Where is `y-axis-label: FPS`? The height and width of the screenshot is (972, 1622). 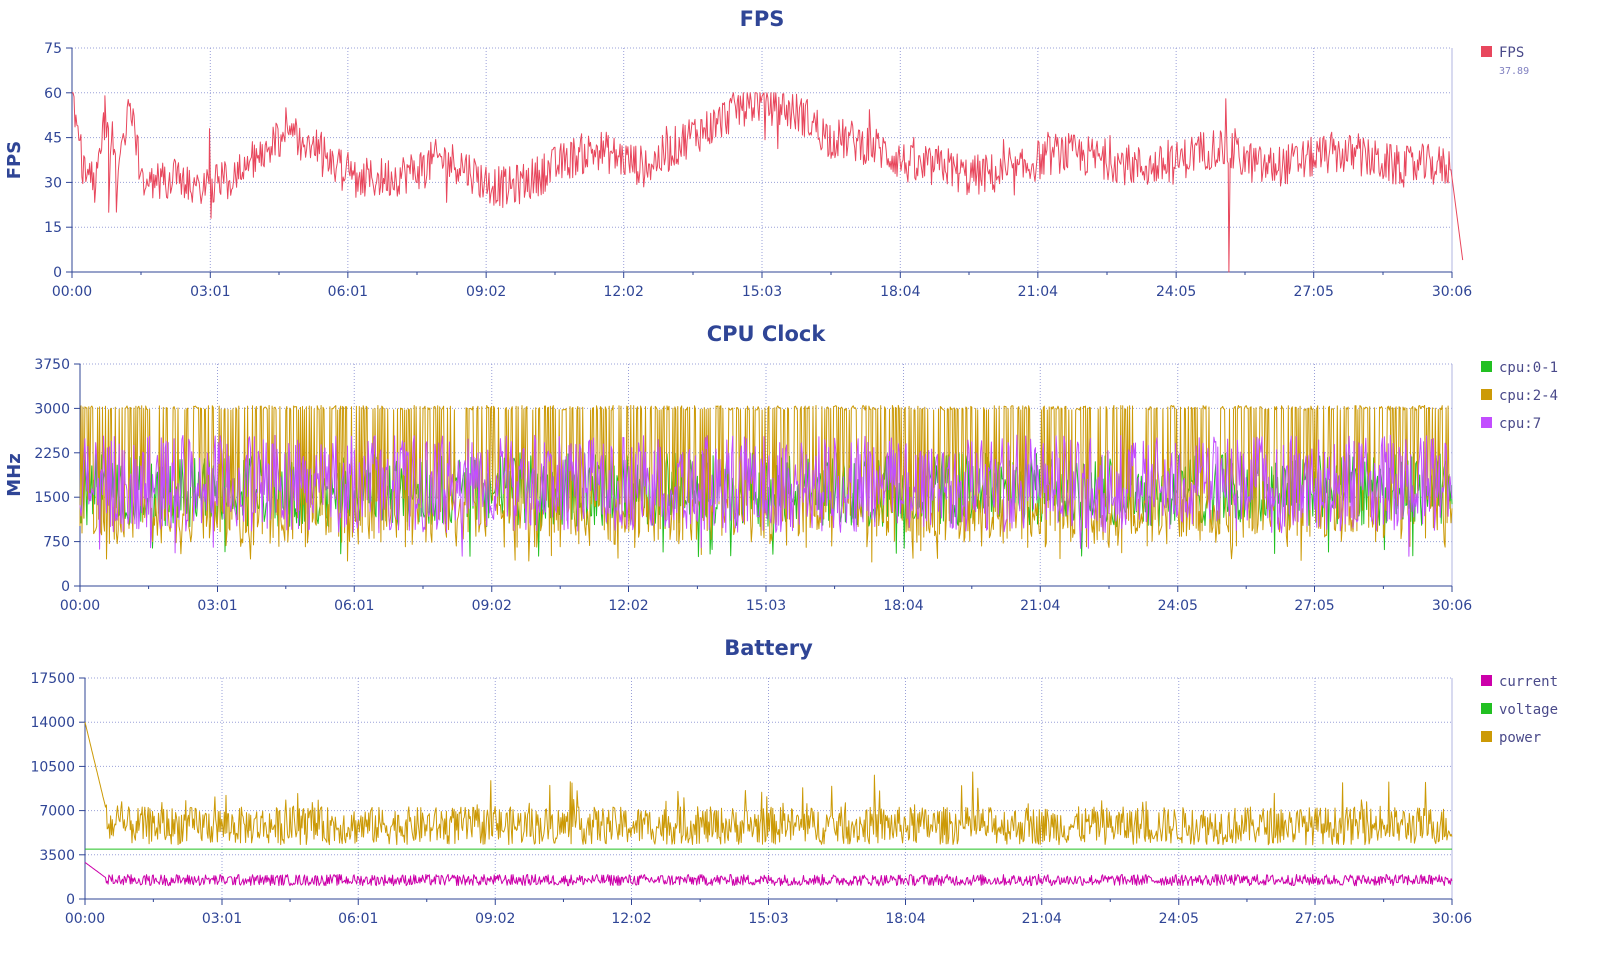
y-axis-label: FPS is located at coordinates (14, 160).